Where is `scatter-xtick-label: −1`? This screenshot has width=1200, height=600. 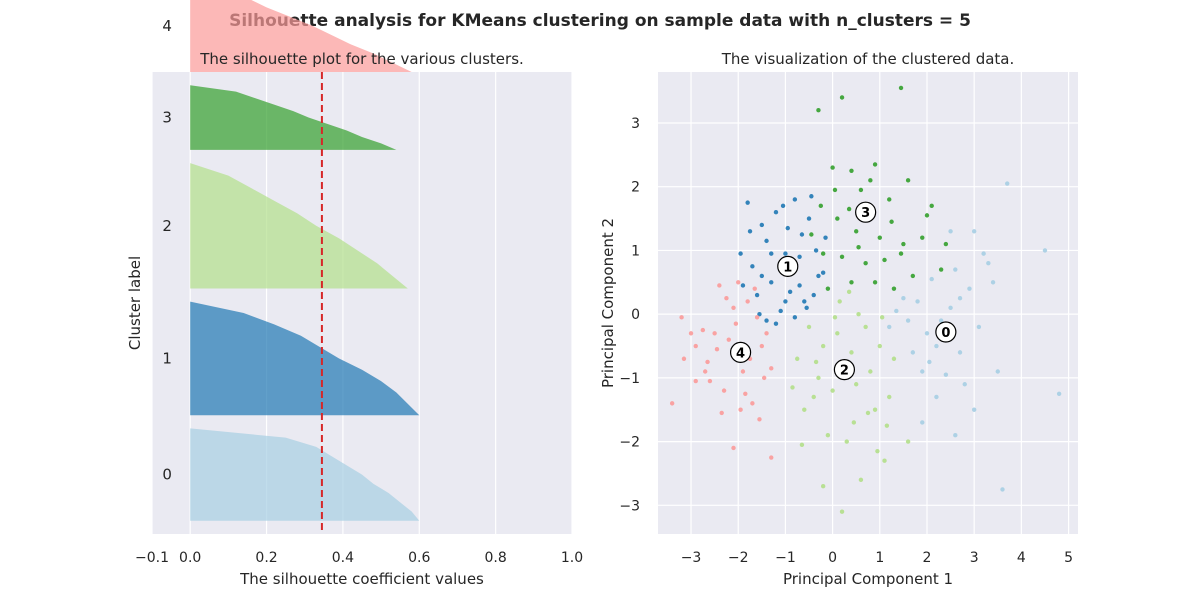
scatter-xtick-label: −1 is located at coordinates (785, 558).